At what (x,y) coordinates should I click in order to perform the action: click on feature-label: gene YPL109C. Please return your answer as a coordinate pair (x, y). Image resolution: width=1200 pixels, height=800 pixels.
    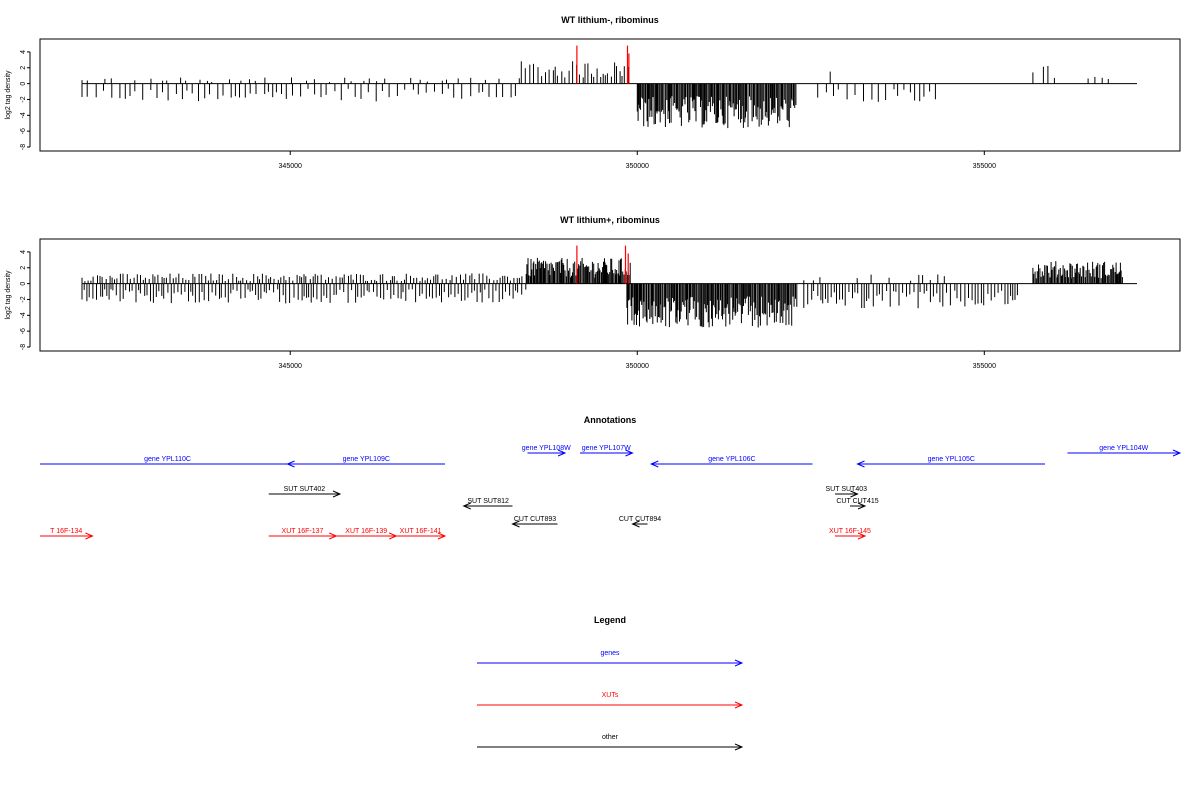
    Looking at the image, I should click on (366, 459).